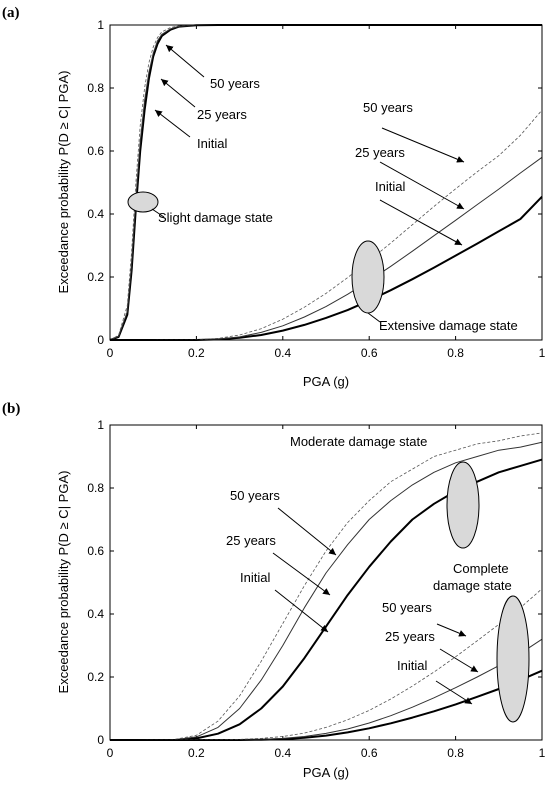 The width and height of the screenshot is (550, 785). I want to click on ann-b-mod-state: Moderate damage state, so click(358, 441).